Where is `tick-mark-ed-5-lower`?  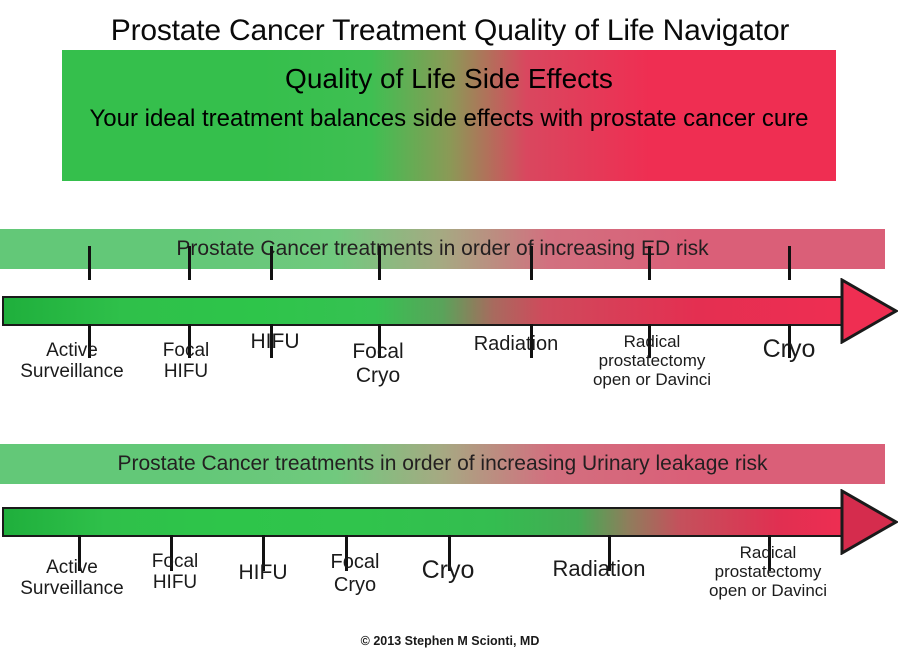 tick-mark-ed-5-lower is located at coordinates (649, 341).